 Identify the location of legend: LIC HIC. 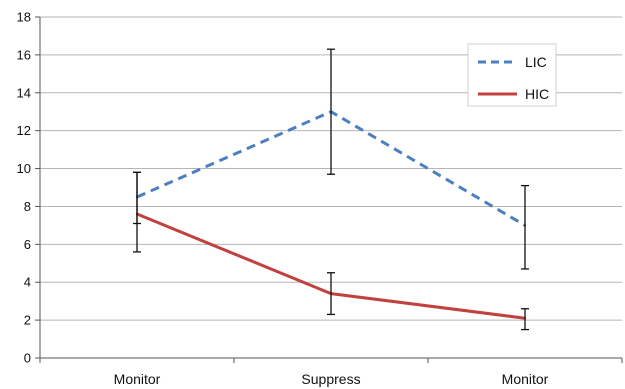
(512, 75).